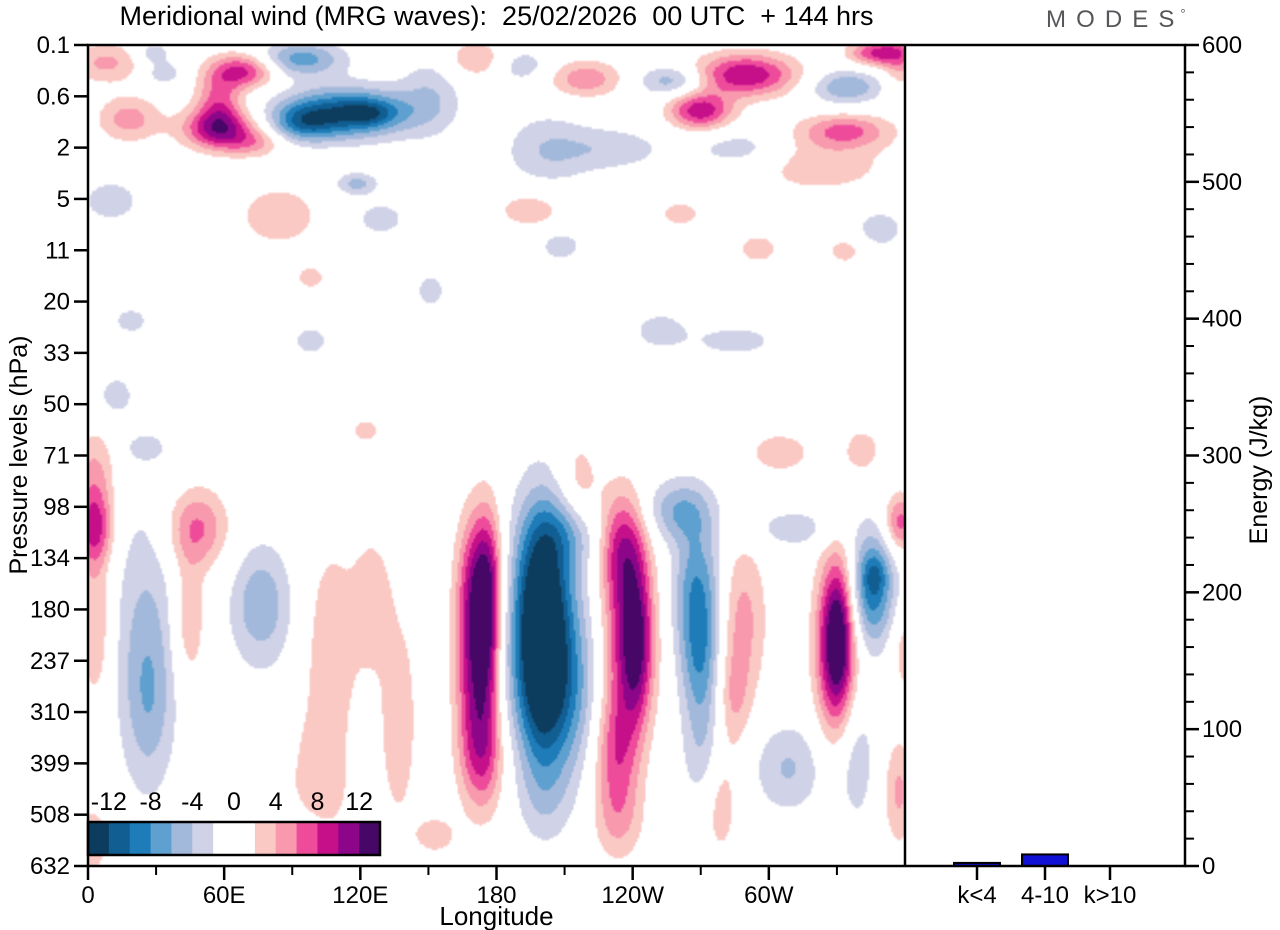 This screenshot has height=930, width=1280. Describe the element at coordinates (359, 802) in the screenshot. I see `colorbar-label: 12` at that location.